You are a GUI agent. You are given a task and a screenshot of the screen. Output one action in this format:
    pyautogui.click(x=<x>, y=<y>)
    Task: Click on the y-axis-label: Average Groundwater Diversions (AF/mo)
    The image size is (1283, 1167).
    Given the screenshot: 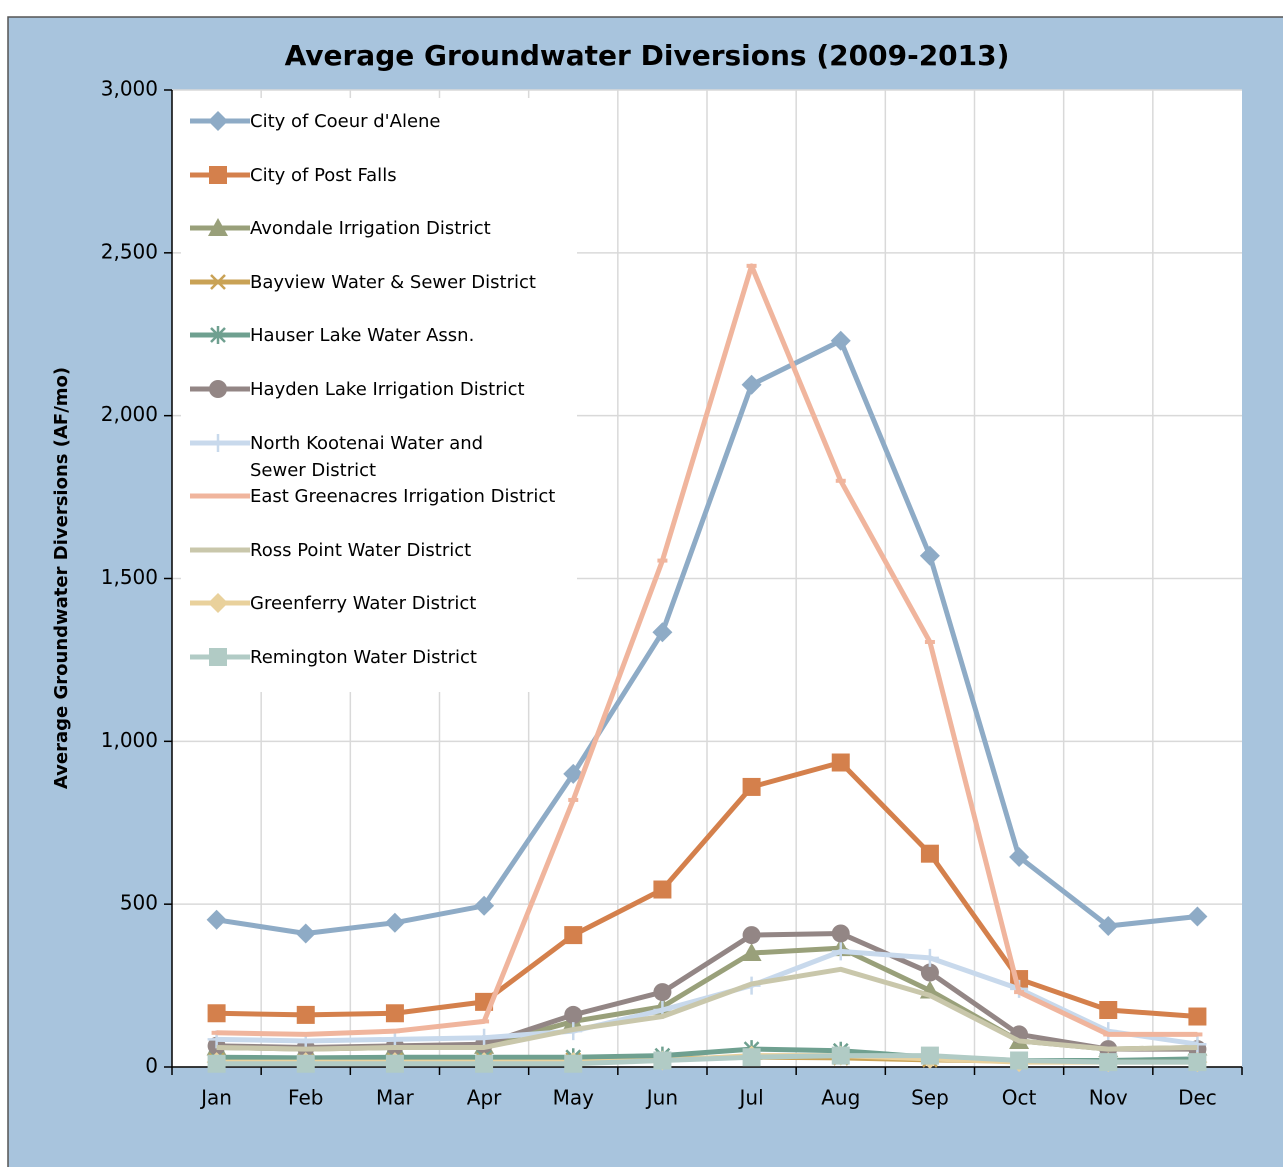 What is the action you would take?
    pyautogui.click(x=61, y=578)
    